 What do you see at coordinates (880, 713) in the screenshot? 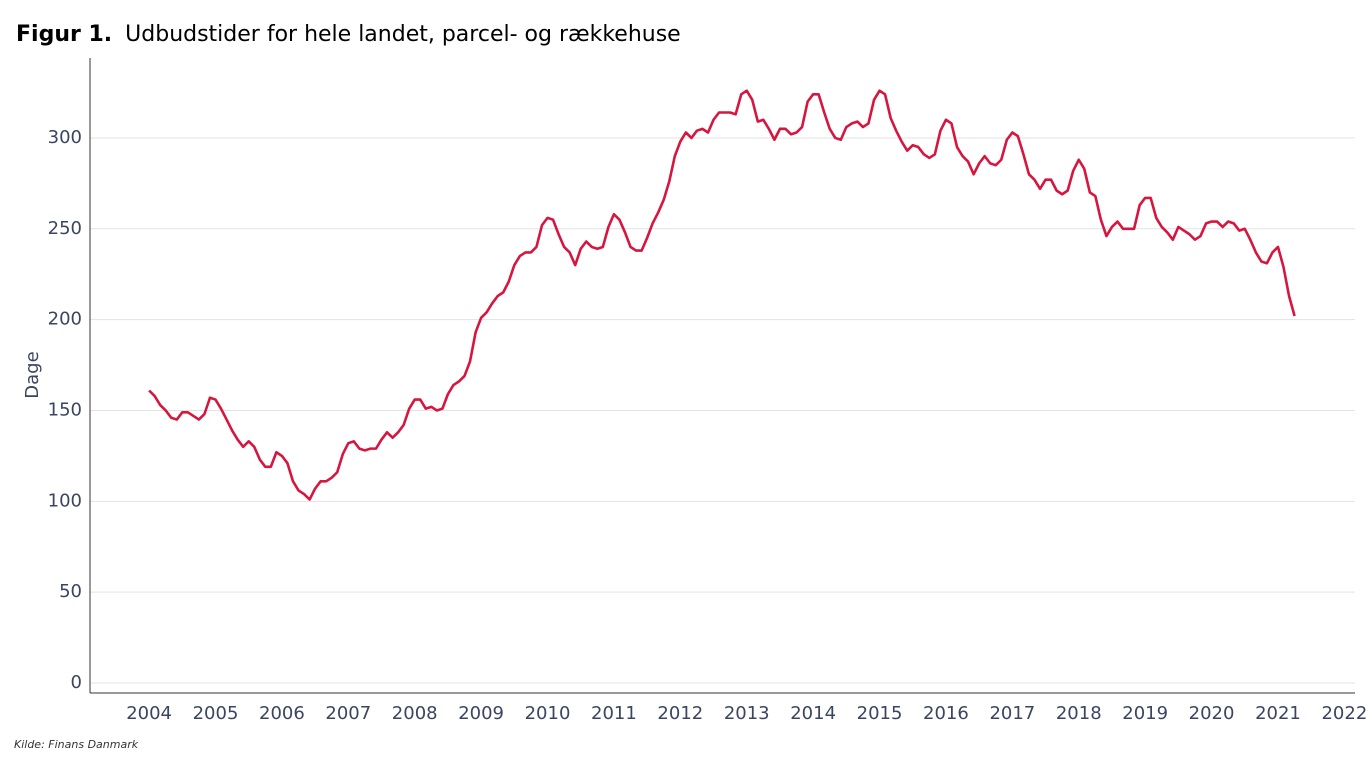
I see `x-tick-label: 2015` at bounding box center [880, 713].